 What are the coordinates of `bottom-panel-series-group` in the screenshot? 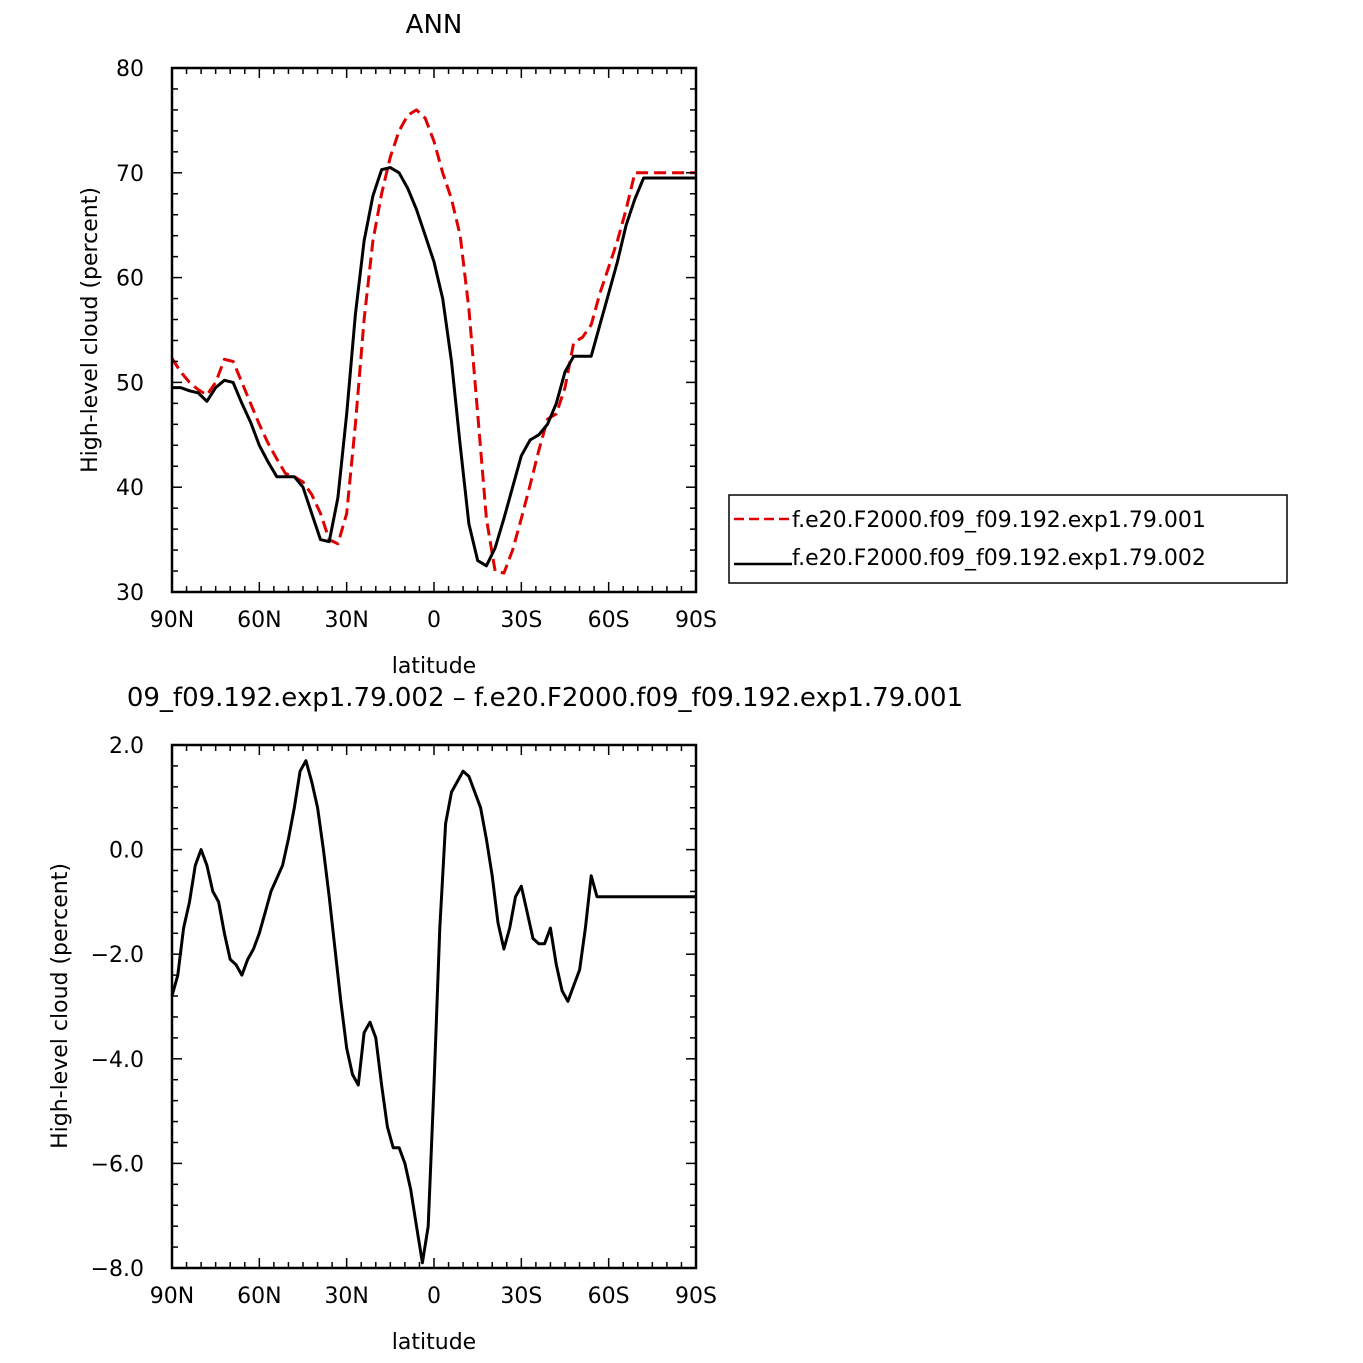 It's located at (433, 1012).